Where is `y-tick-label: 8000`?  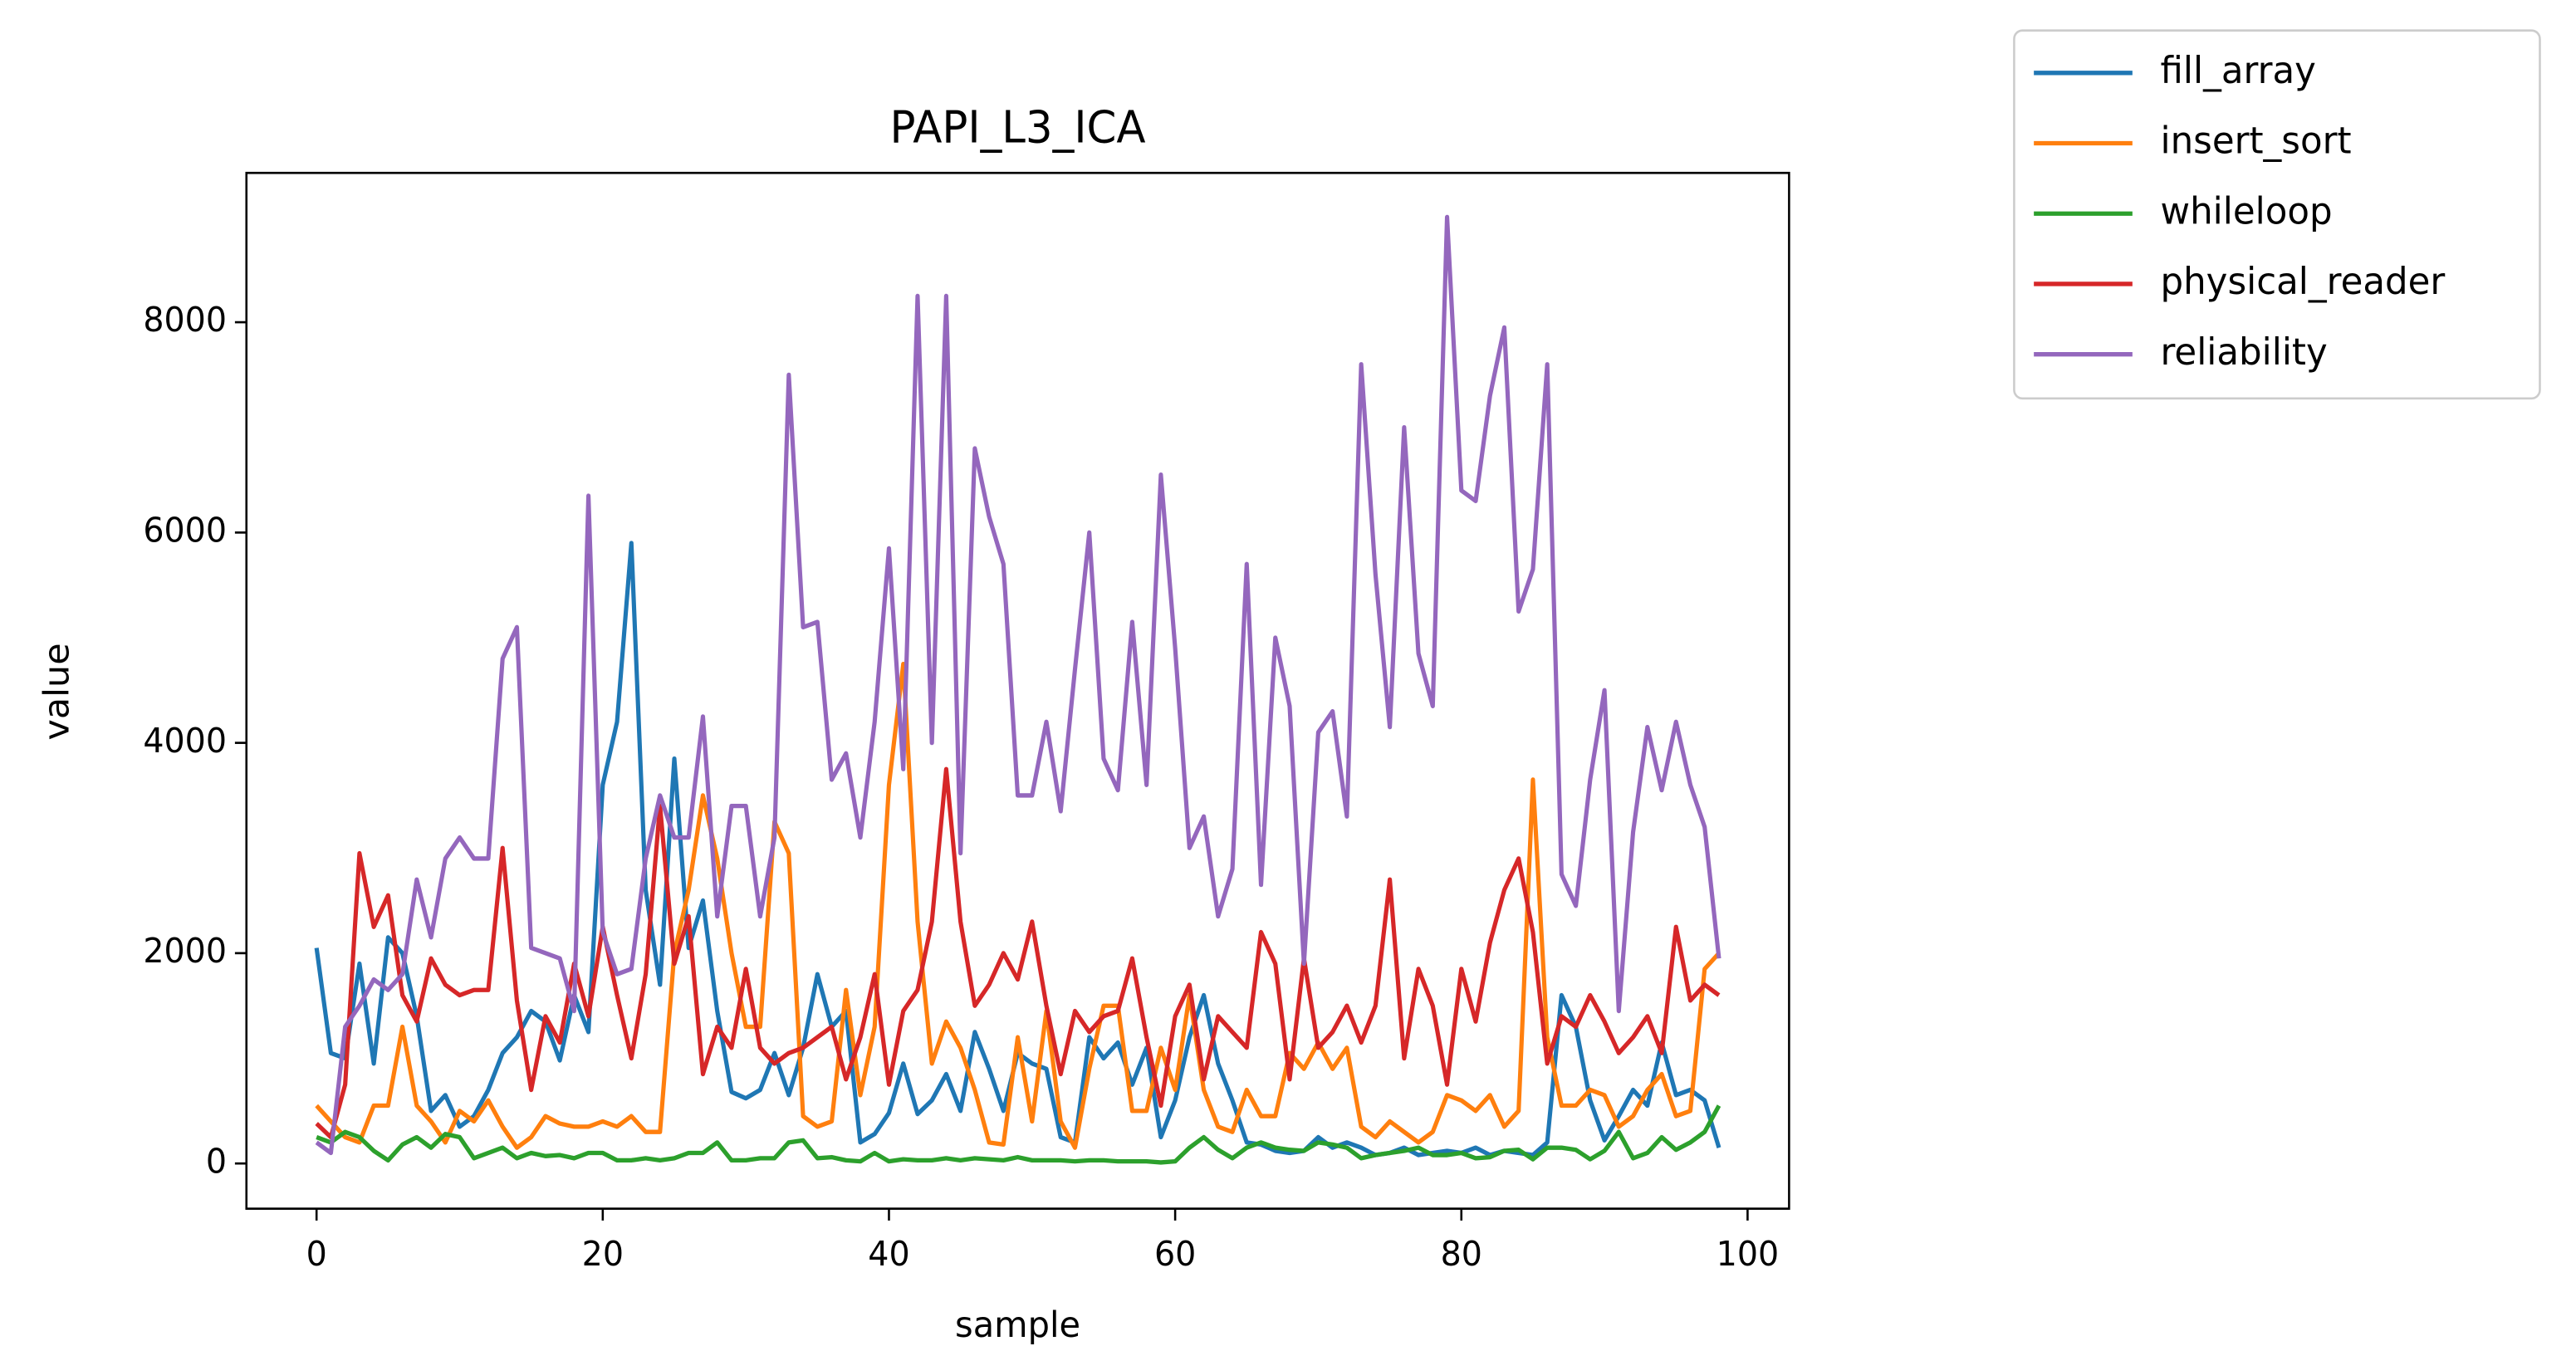
y-tick-label: 8000 is located at coordinates (185, 320).